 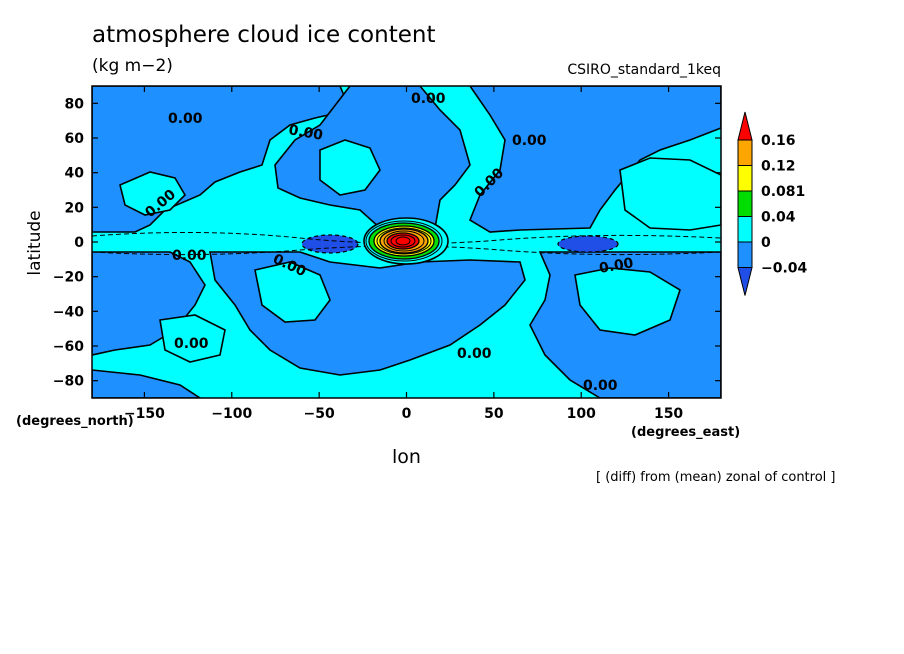 I want to click on island-s, so click(x=192, y=338).